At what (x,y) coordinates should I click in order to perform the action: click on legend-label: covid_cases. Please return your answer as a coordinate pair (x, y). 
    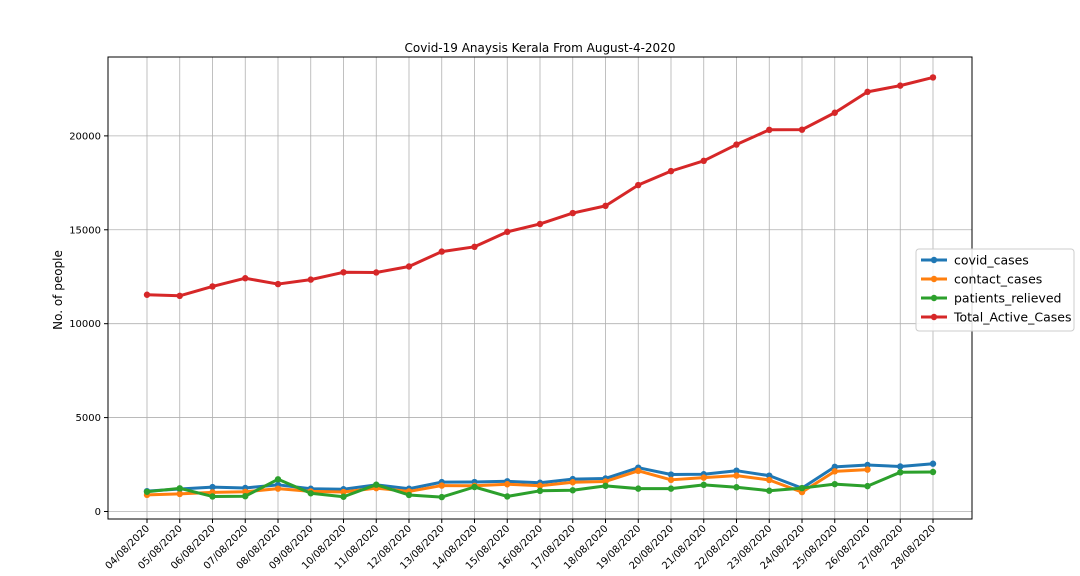
    Looking at the image, I should click on (991, 260).